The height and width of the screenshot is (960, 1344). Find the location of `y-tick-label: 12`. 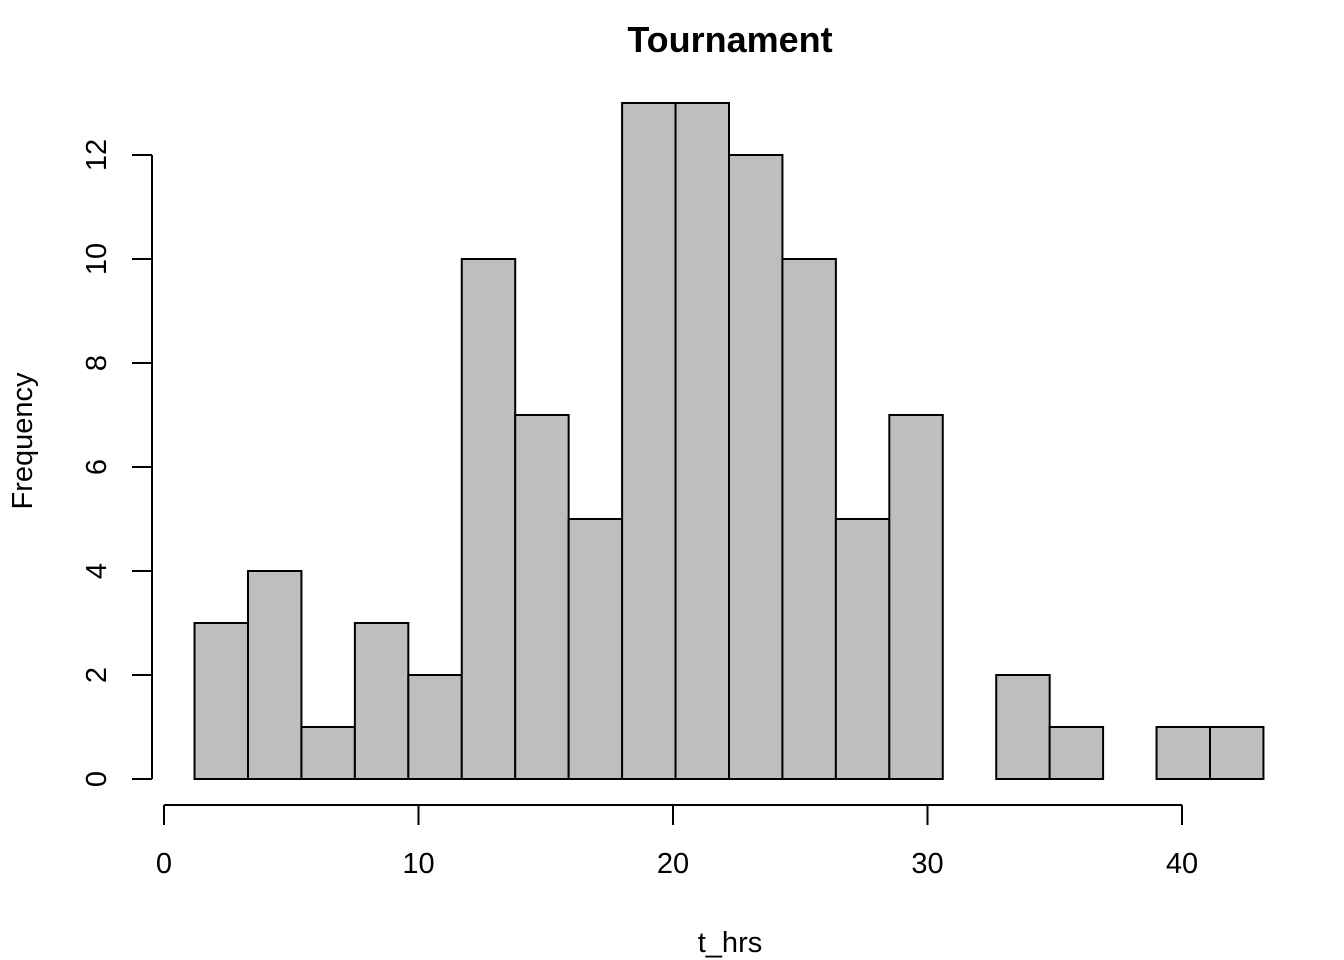

y-tick-label: 12 is located at coordinates (97, 155).